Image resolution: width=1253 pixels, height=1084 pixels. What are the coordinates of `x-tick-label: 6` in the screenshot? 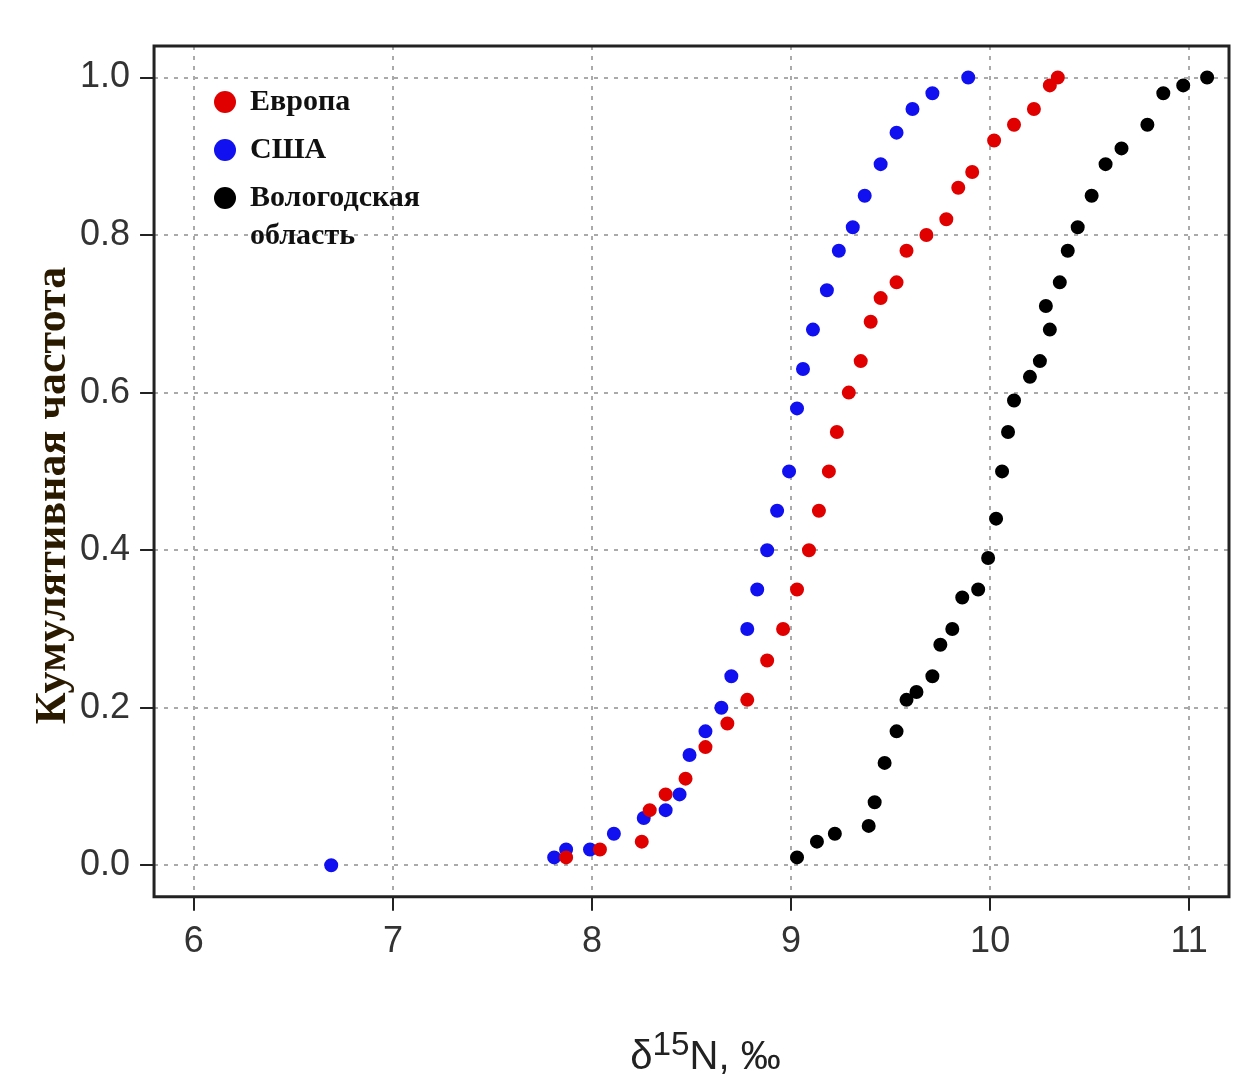 It's located at (193, 940).